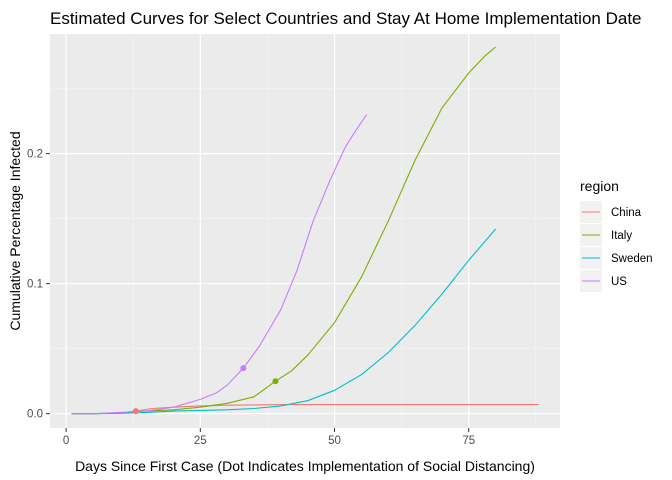 This screenshot has height=480, width=672. What do you see at coordinates (15, 230) in the screenshot?
I see `y-axis-title: Cumulative Percentage Infected` at bounding box center [15, 230].